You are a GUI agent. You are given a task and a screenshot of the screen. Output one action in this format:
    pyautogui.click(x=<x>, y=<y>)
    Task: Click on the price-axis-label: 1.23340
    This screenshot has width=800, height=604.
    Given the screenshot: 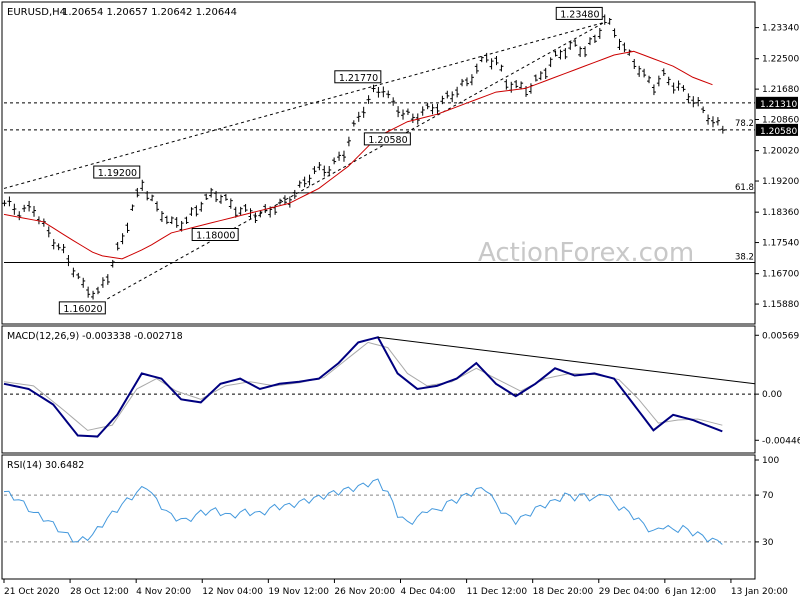 What is the action you would take?
    pyautogui.click(x=780, y=29)
    